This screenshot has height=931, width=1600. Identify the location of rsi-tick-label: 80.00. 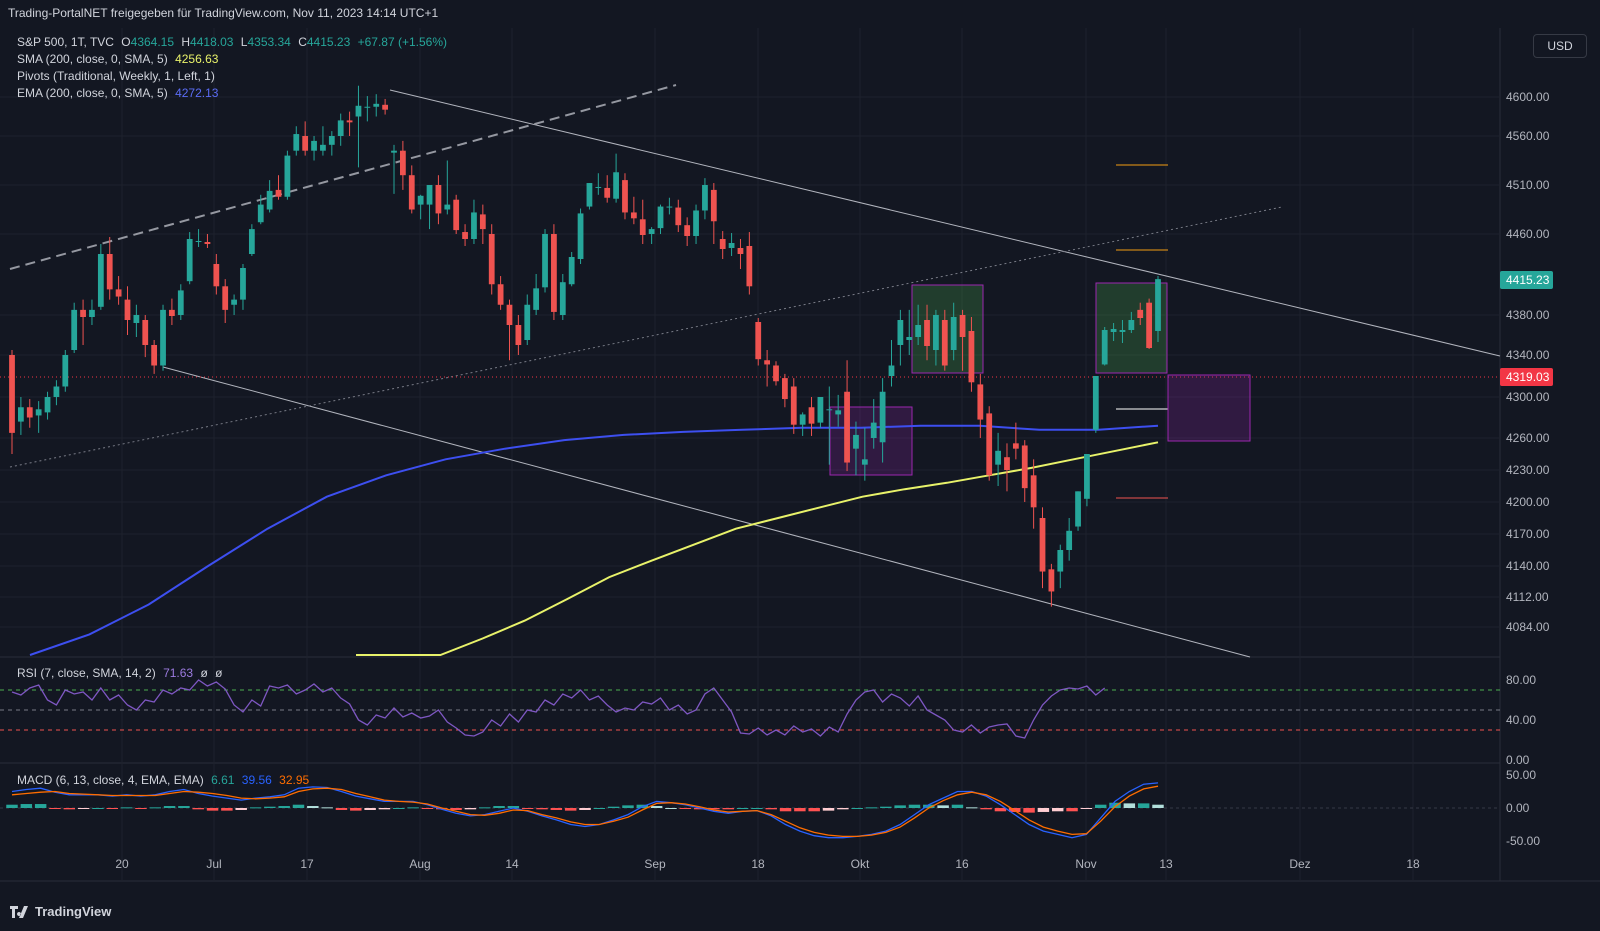
(1521, 680).